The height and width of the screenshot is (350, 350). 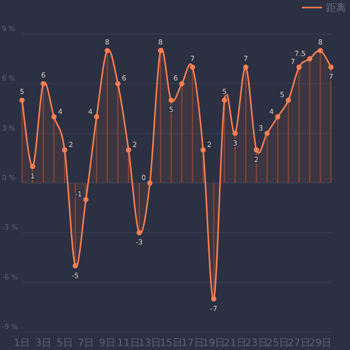 I want to click on legend-label: 距离, so click(x=336, y=8).